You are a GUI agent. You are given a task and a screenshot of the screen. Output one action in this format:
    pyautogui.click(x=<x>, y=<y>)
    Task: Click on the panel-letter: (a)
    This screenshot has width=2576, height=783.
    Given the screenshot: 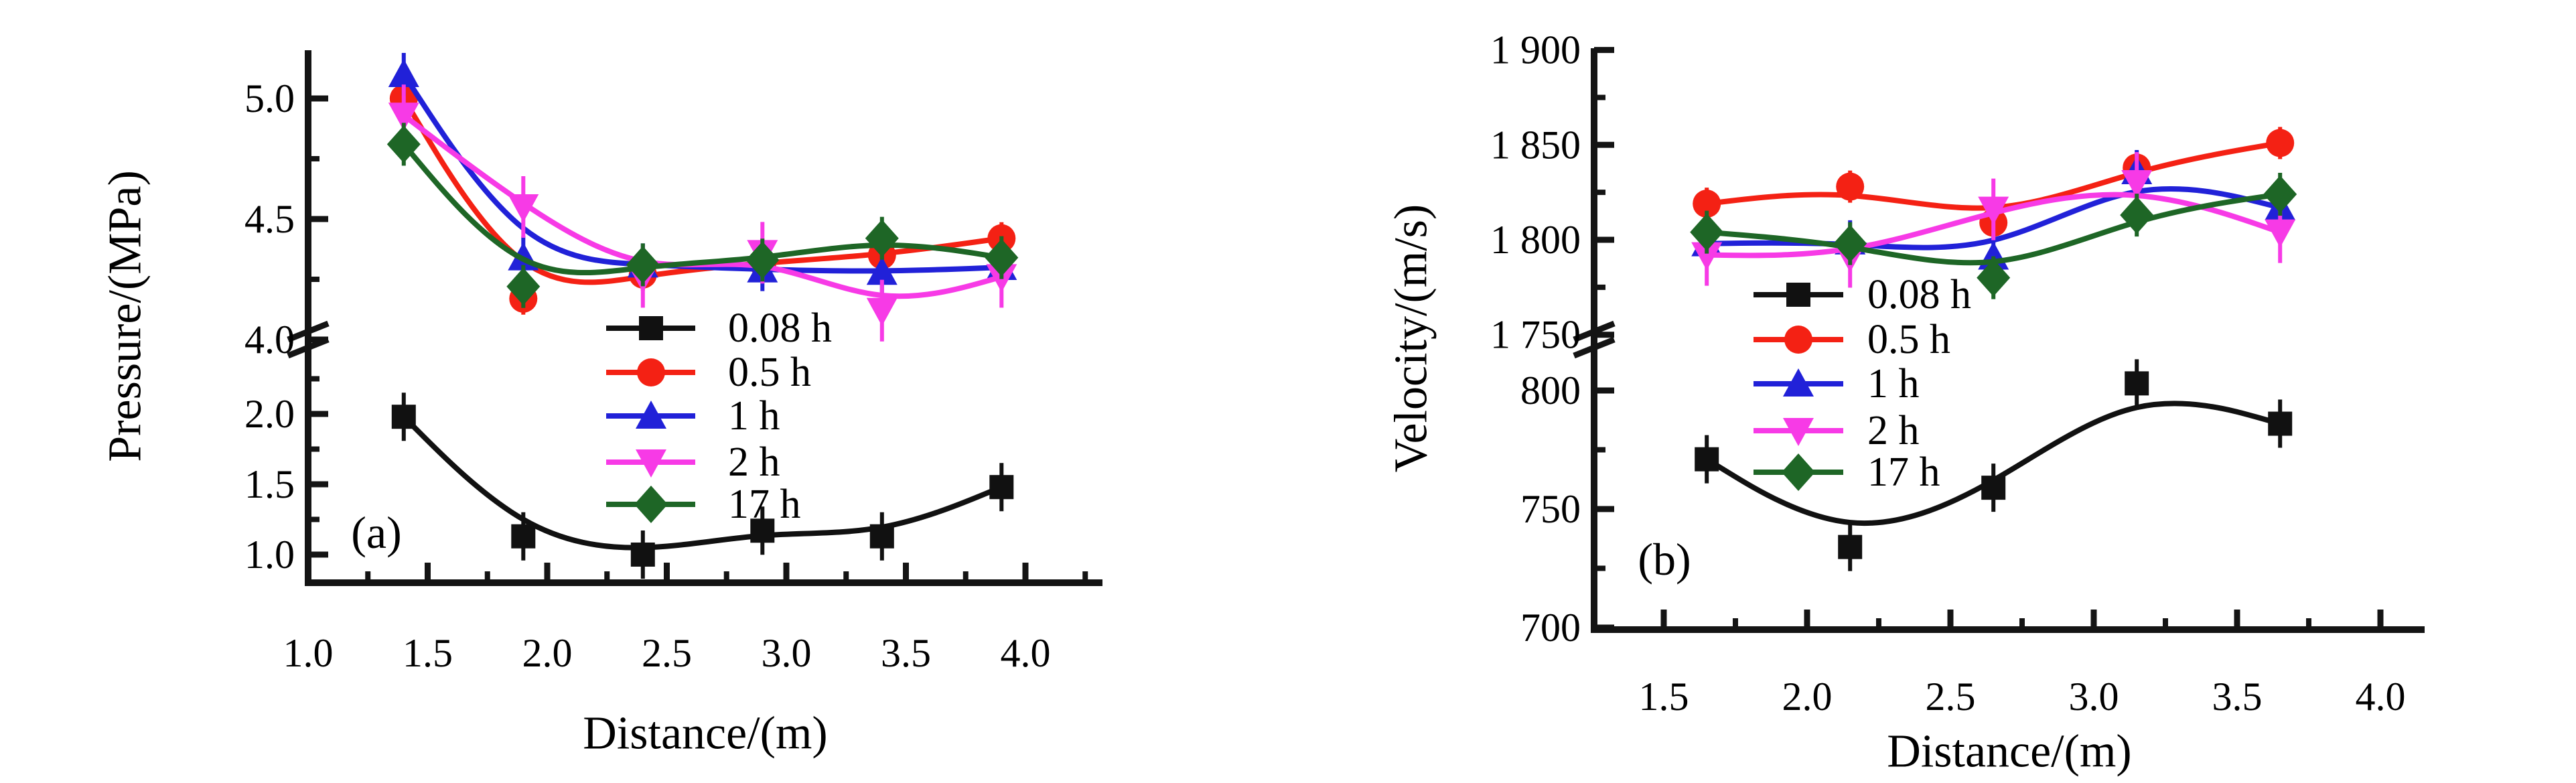 What is the action you would take?
    pyautogui.click(x=376, y=532)
    